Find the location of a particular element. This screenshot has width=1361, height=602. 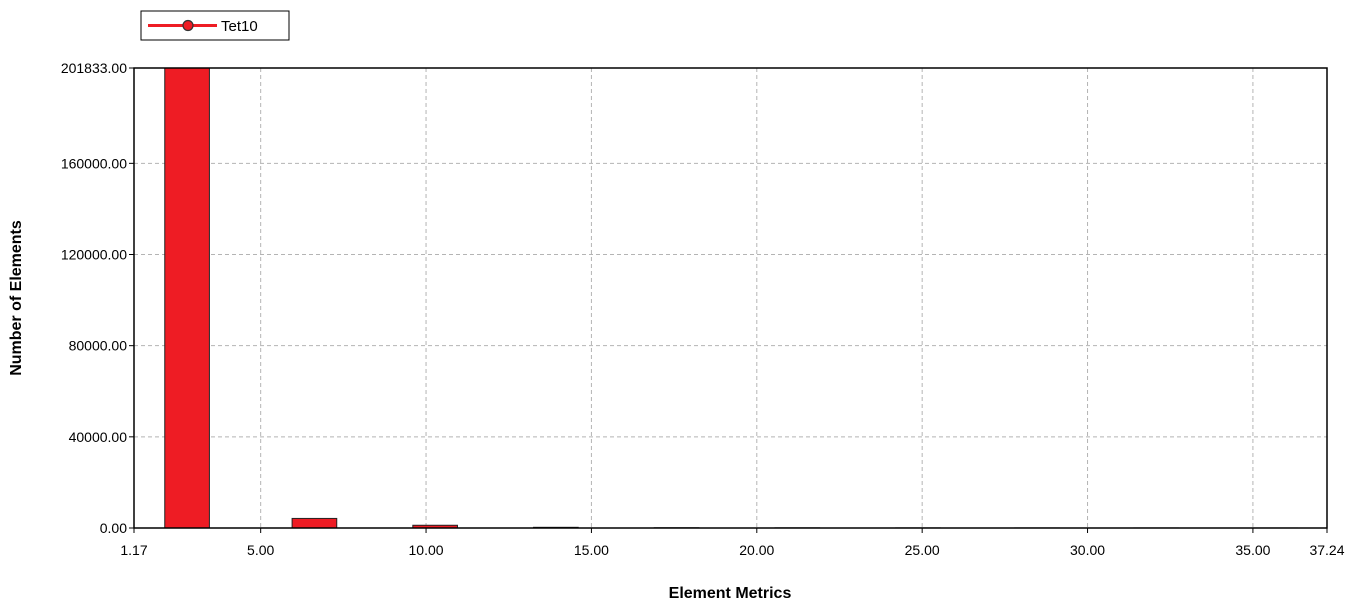

legend-marker-icon is located at coordinates (188, 25).